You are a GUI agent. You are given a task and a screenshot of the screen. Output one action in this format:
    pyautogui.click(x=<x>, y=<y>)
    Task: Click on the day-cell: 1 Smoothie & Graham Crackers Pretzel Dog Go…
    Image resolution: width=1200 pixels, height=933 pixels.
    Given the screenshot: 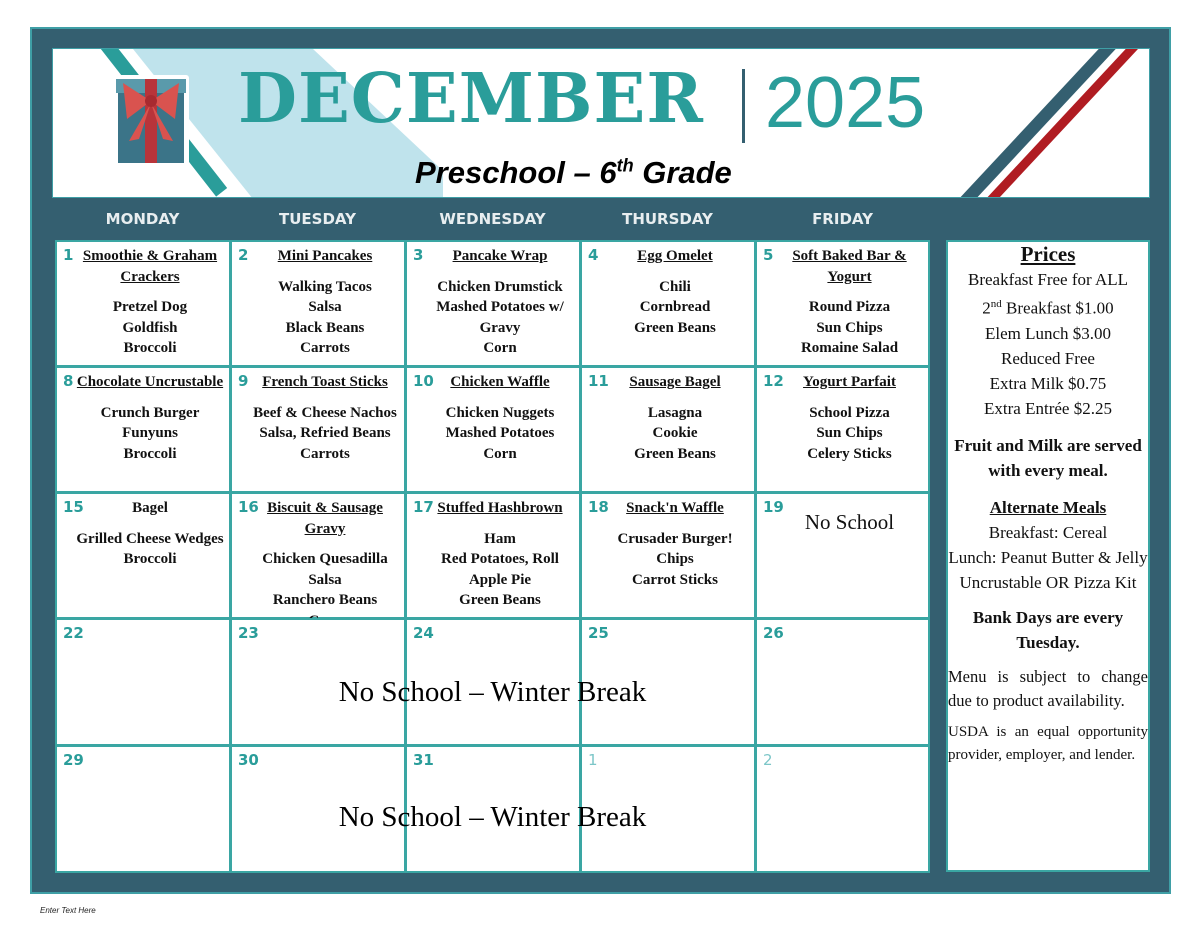 What is the action you would take?
    pyautogui.click(x=143, y=303)
    